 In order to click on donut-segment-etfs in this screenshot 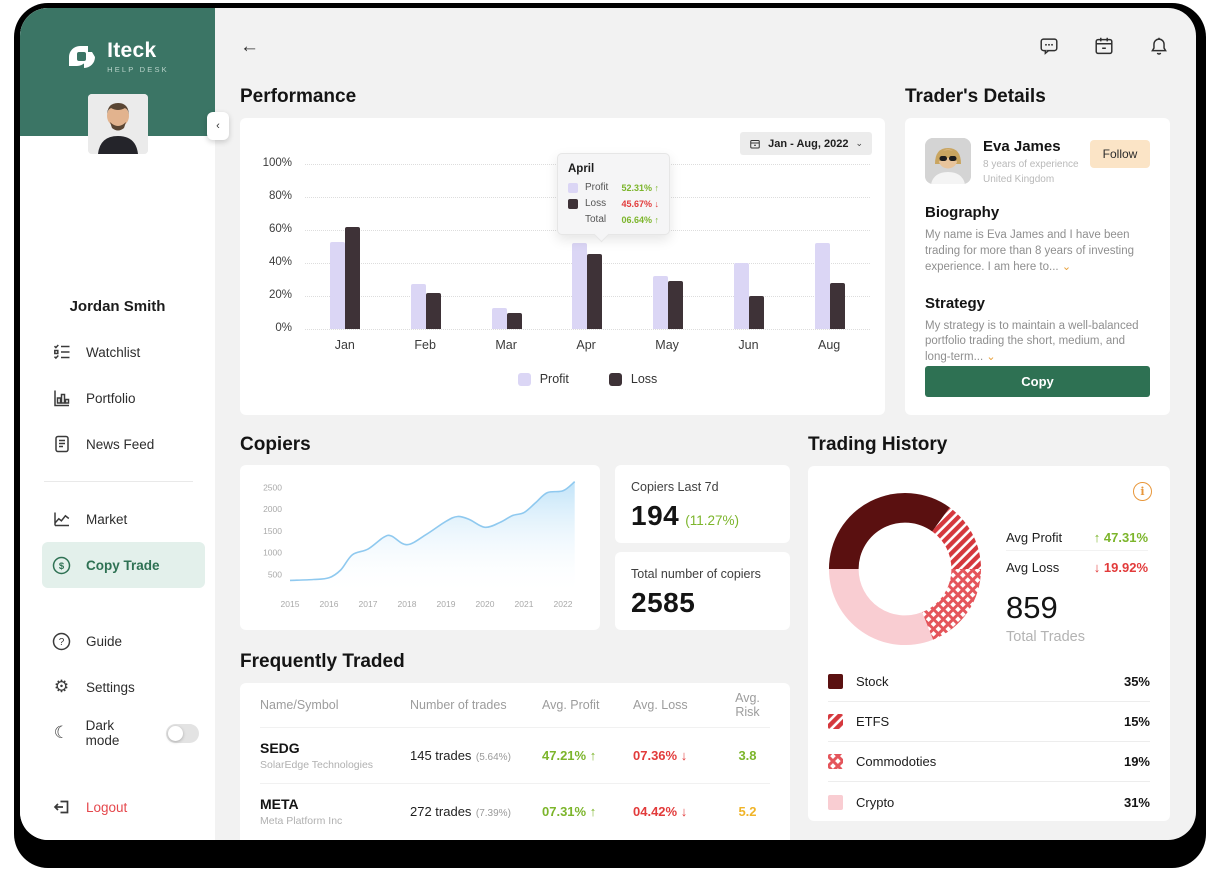, I will do `click(957, 538)`.